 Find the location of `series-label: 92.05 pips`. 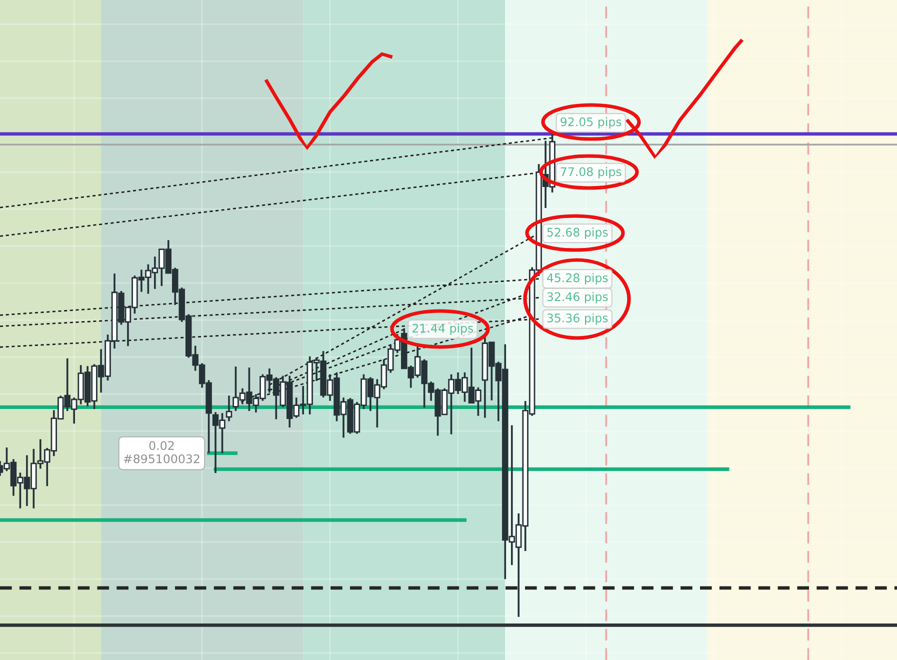

series-label: 92.05 pips is located at coordinates (591, 123).